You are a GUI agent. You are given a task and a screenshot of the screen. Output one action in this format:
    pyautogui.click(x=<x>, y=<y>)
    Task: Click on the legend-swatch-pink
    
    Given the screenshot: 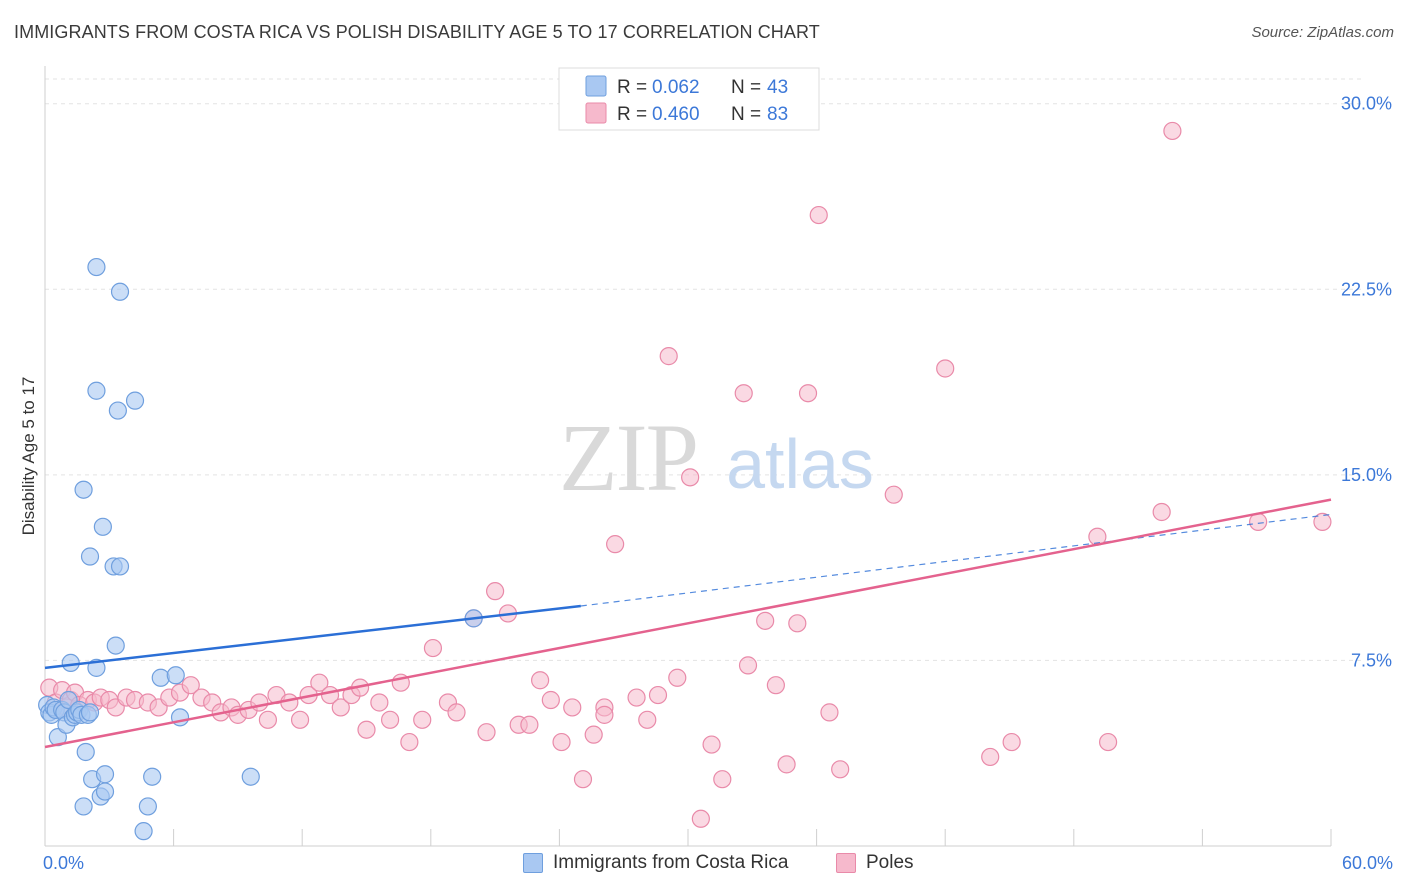 What is the action you would take?
    pyautogui.click(x=596, y=113)
    